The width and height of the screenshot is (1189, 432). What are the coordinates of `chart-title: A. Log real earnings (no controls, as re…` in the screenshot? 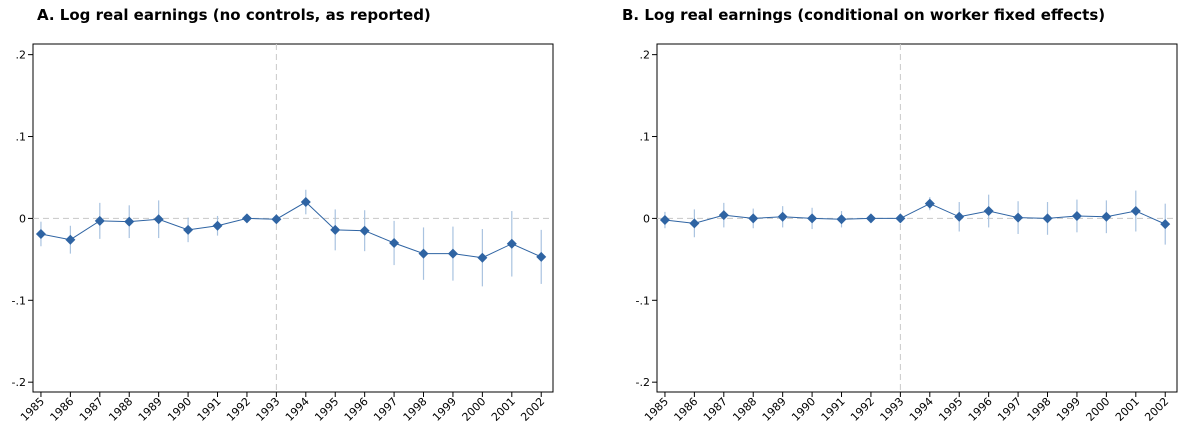 It's located at (234, 15).